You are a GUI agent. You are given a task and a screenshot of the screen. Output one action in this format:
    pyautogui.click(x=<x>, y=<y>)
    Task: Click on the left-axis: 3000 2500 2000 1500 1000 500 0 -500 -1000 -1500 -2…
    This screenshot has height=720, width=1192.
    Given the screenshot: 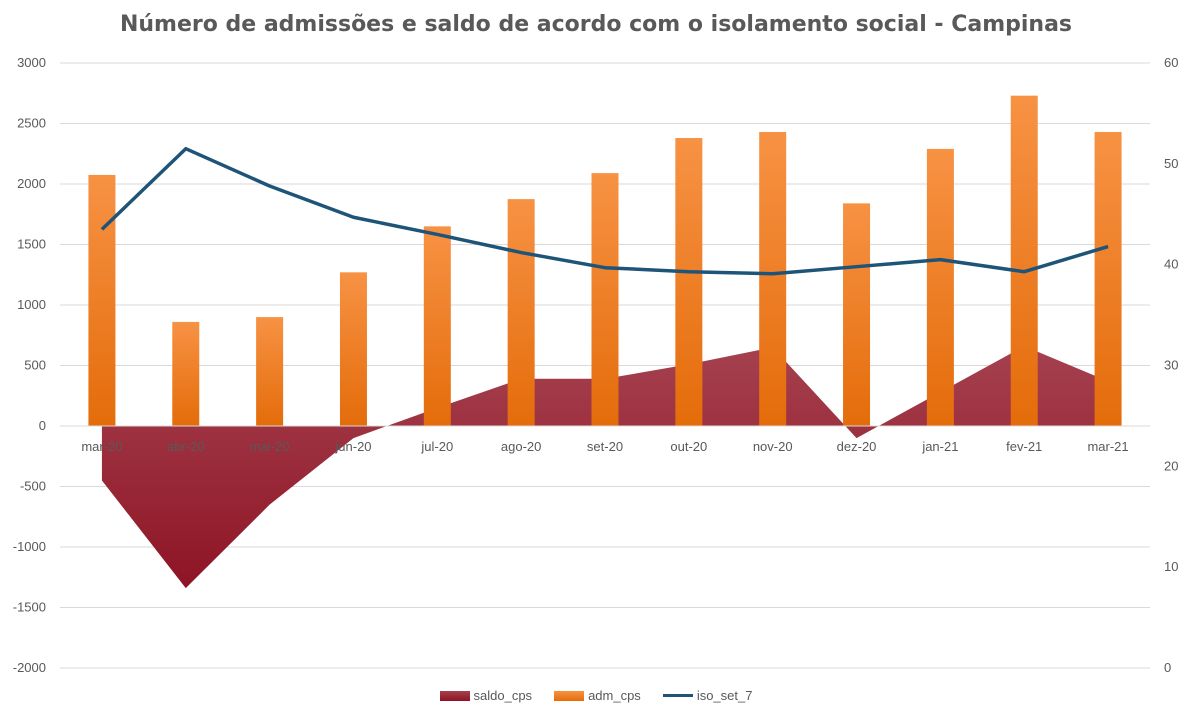 What is the action you would take?
    pyautogui.click(x=29, y=365)
    